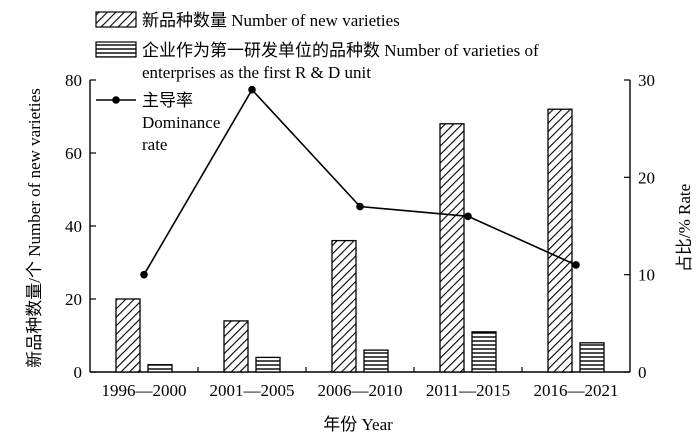 Image resolution: width=700 pixels, height=437 pixels. What do you see at coordinates (468, 390) in the screenshot?
I see `x-tick-label: 2011—2015` at bounding box center [468, 390].